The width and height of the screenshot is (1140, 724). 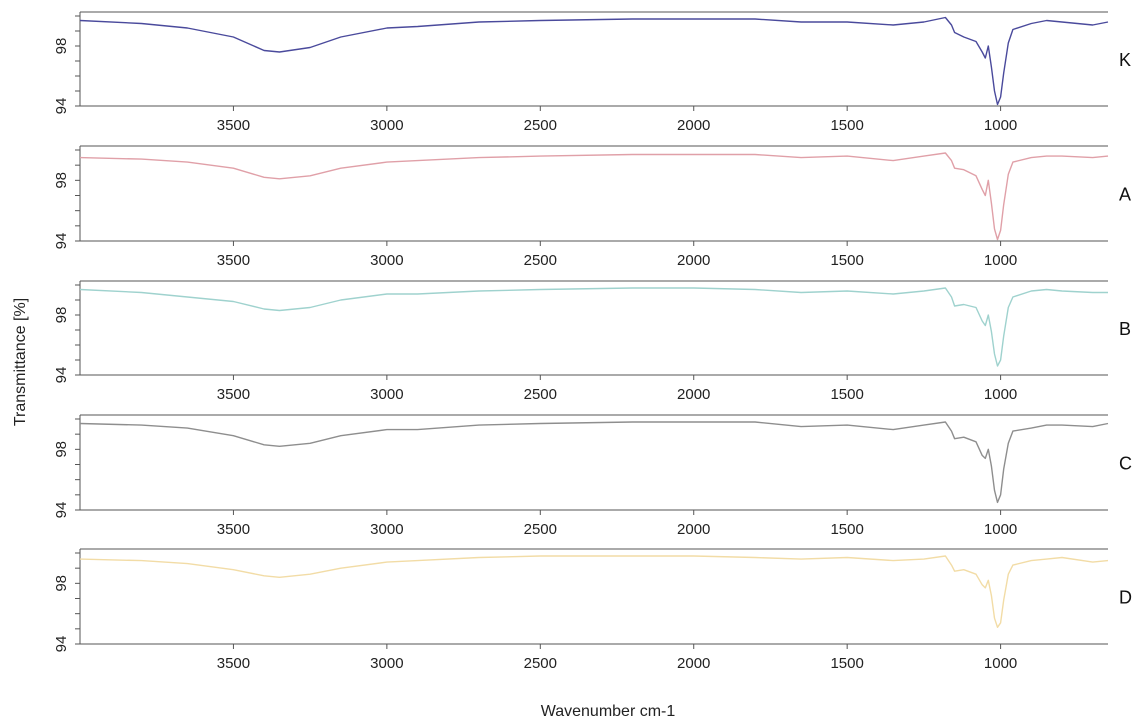 What do you see at coordinates (594, 61) in the screenshot?
I see `series-line-k` at bounding box center [594, 61].